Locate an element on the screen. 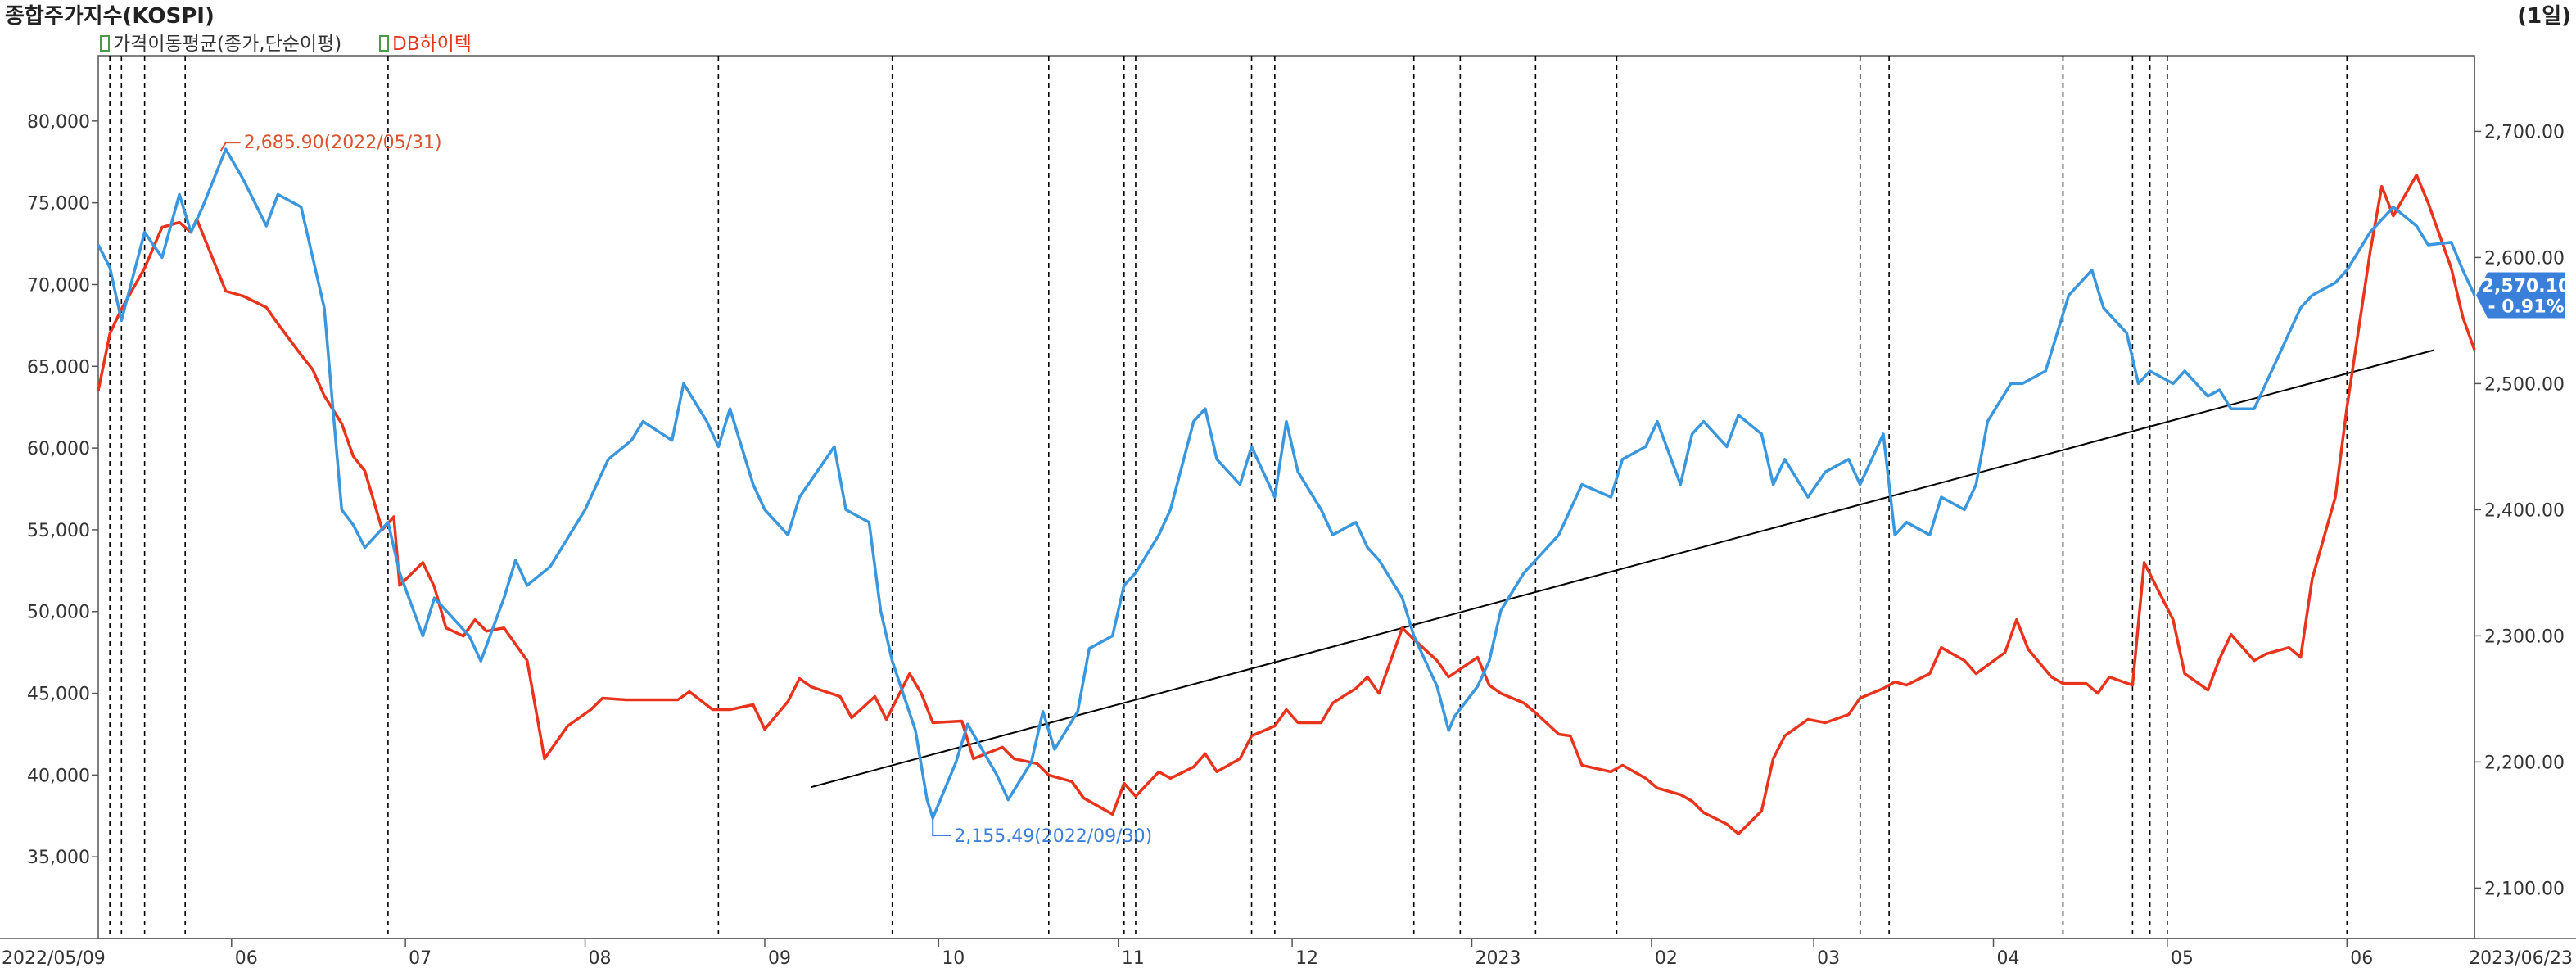 The width and height of the screenshot is (2576, 968). x-tick-label: 04 is located at coordinates (2008, 958).